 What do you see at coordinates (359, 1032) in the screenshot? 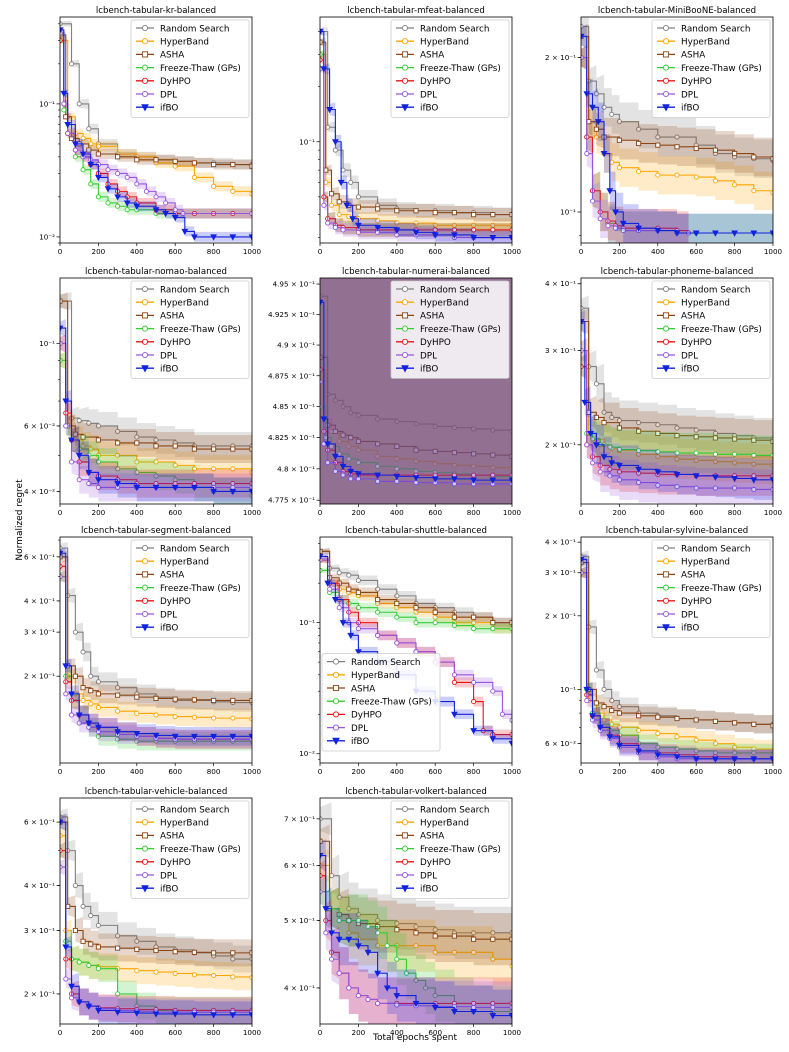
I see `x-tick-label: 200` at bounding box center [359, 1032].